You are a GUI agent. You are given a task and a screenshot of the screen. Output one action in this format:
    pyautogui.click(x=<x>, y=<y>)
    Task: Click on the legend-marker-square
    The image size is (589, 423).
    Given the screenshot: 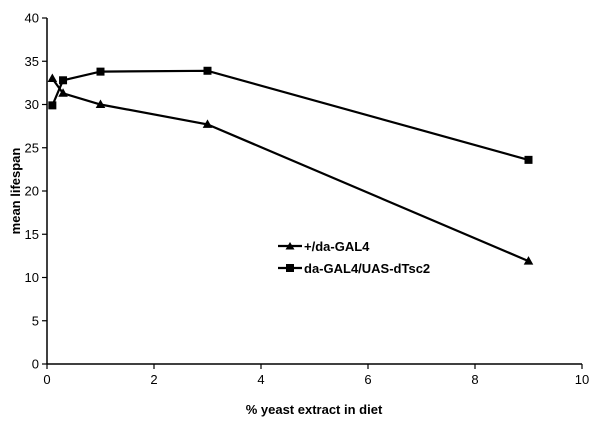 What is the action you would take?
    pyautogui.click(x=290, y=268)
    